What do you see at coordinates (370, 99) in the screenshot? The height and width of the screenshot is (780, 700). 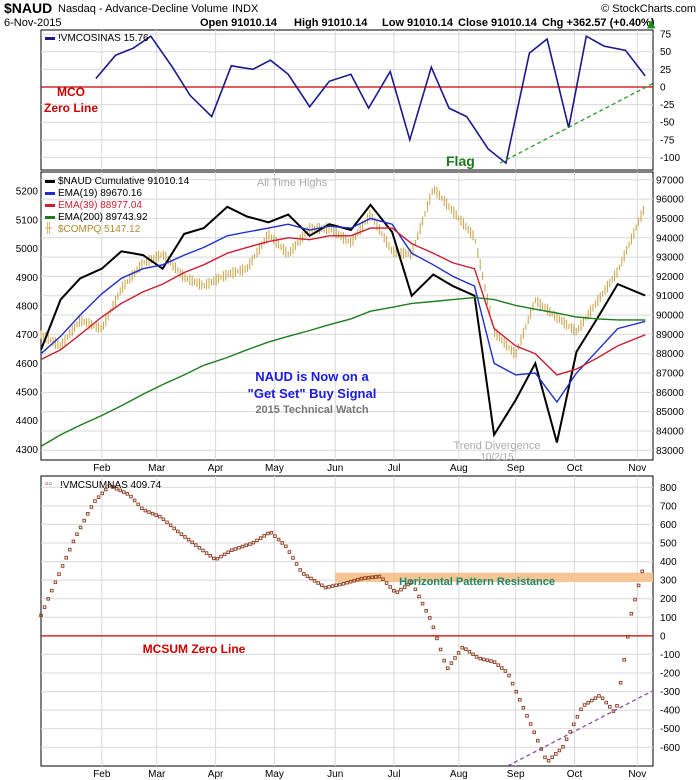 I see `mco-line` at bounding box center [370, 99].